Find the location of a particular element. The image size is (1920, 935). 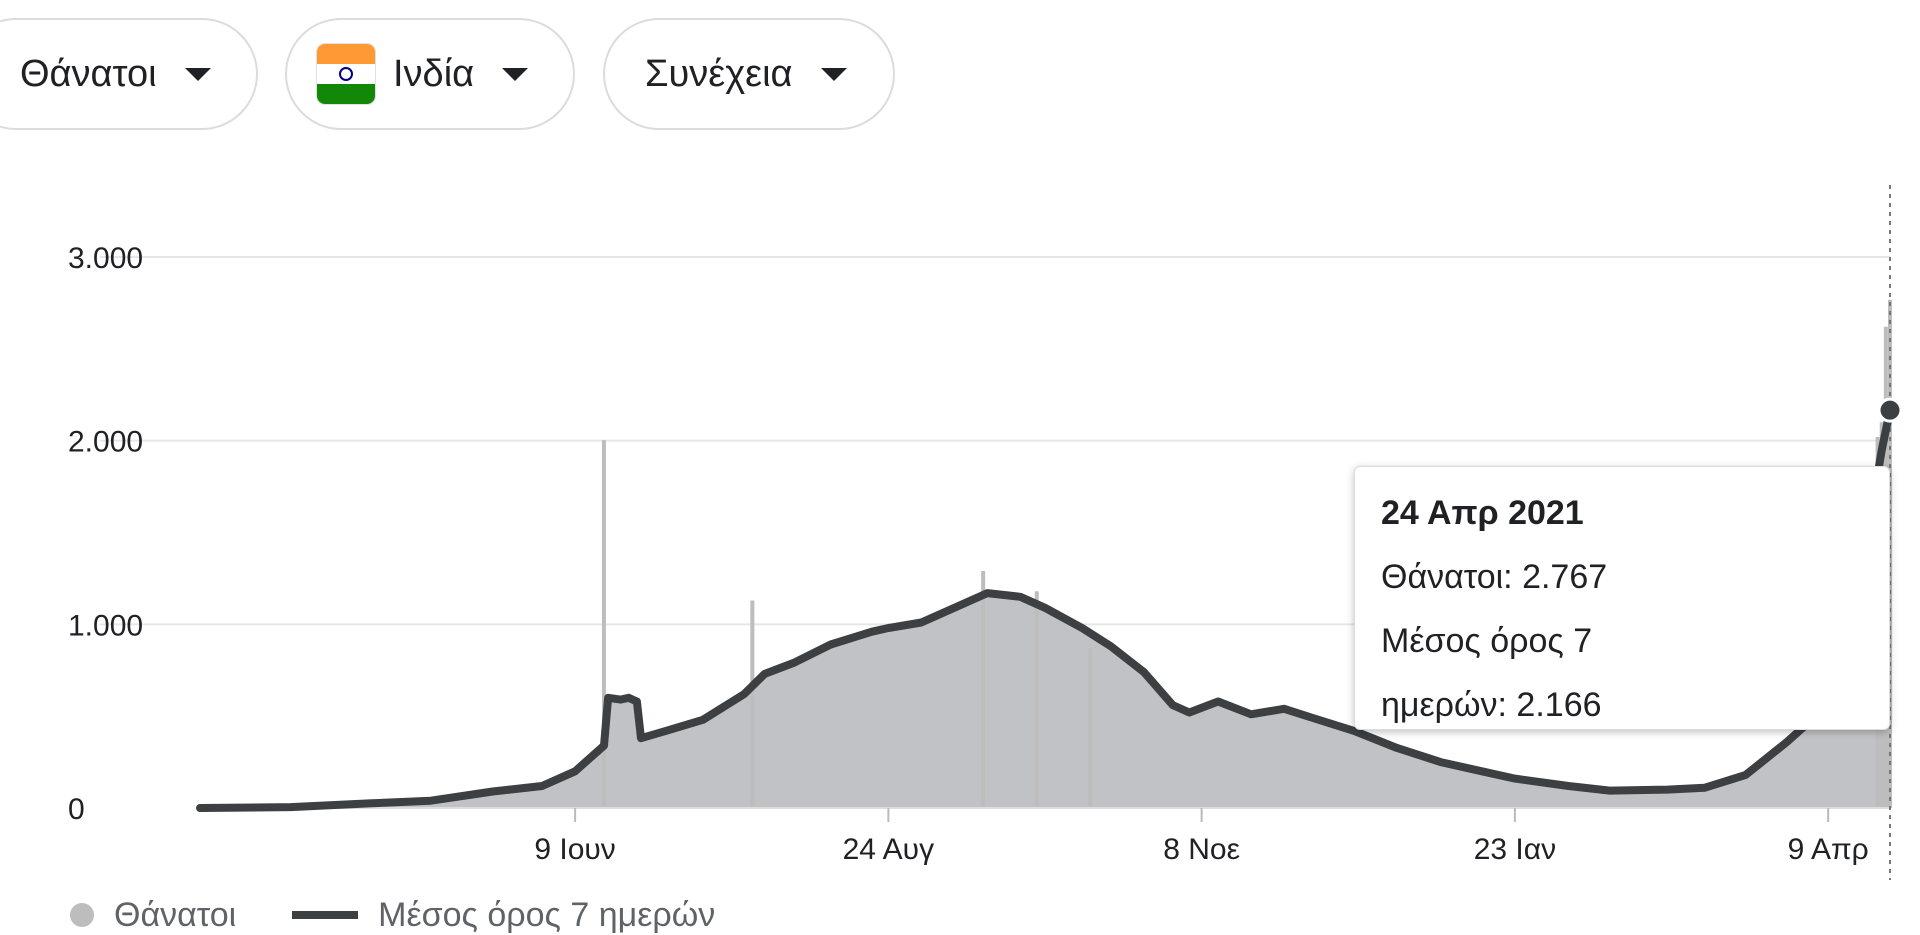

legend-line-icon is located at coordinates (325, 915).